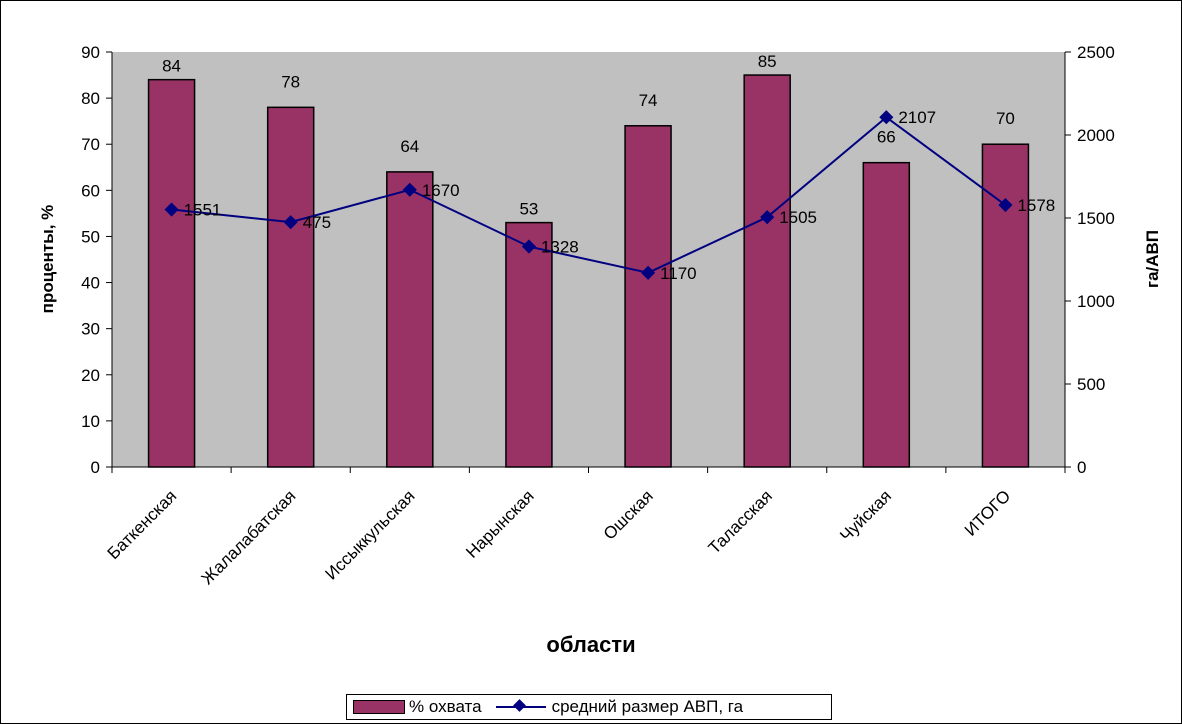  I want to click on legend-label-bars: % охвата, so click(445, 706).